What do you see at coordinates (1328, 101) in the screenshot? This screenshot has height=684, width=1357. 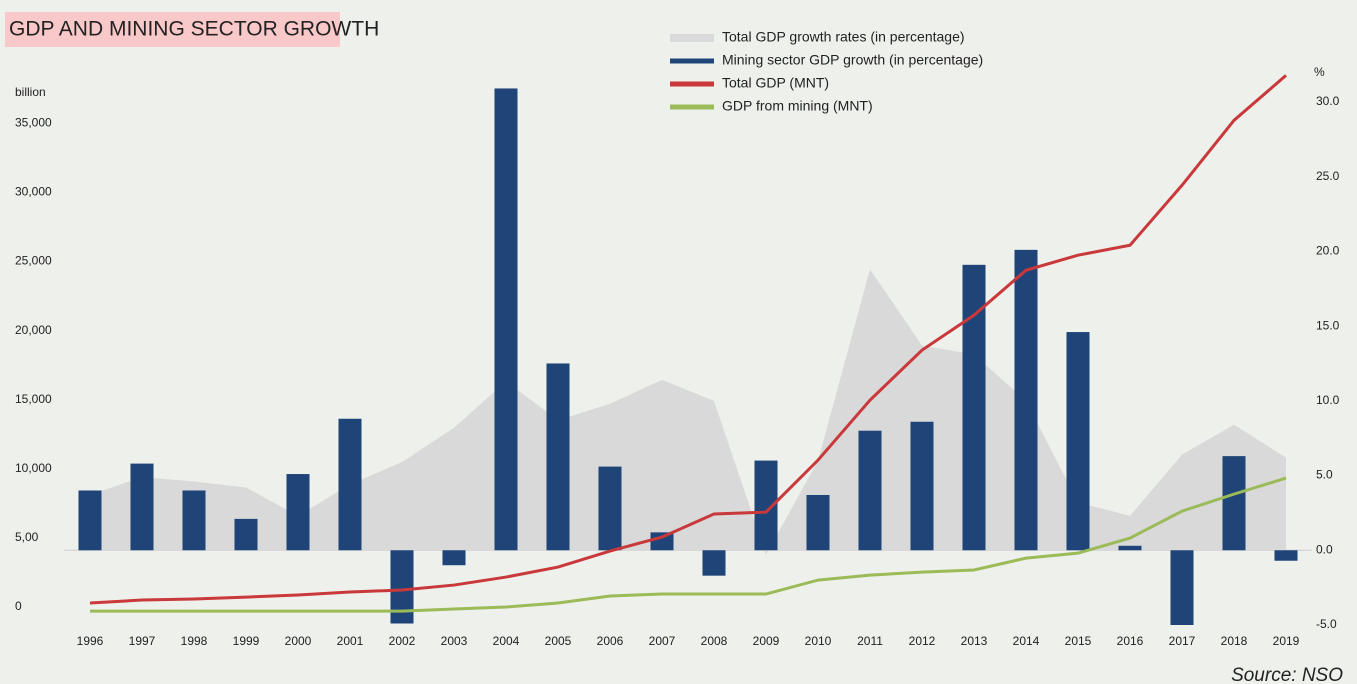 I see `y2-tick-label: 30.0` at bounding box center [1328, 101].